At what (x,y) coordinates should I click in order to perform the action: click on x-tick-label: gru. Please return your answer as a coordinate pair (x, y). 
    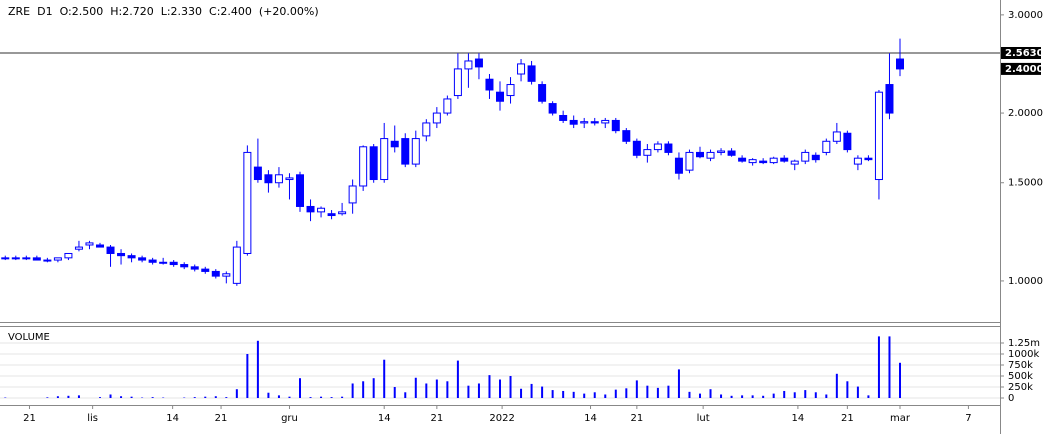
    Looking at the image, I should click on (289, 418).